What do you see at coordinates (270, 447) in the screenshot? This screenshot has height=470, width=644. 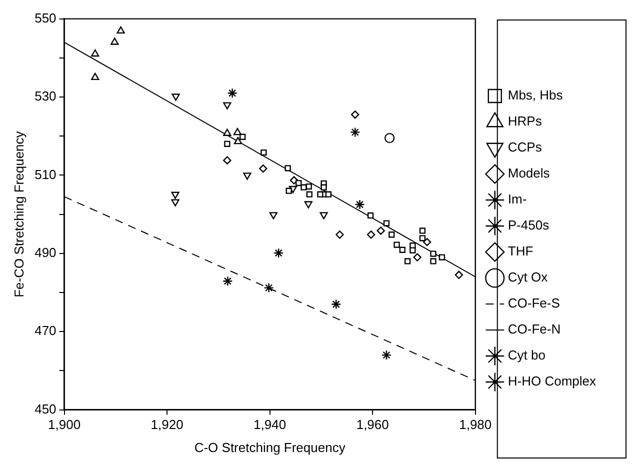 I see `x-axis-title: C-O Stretching Frequency` at bounding box center [270, 447].